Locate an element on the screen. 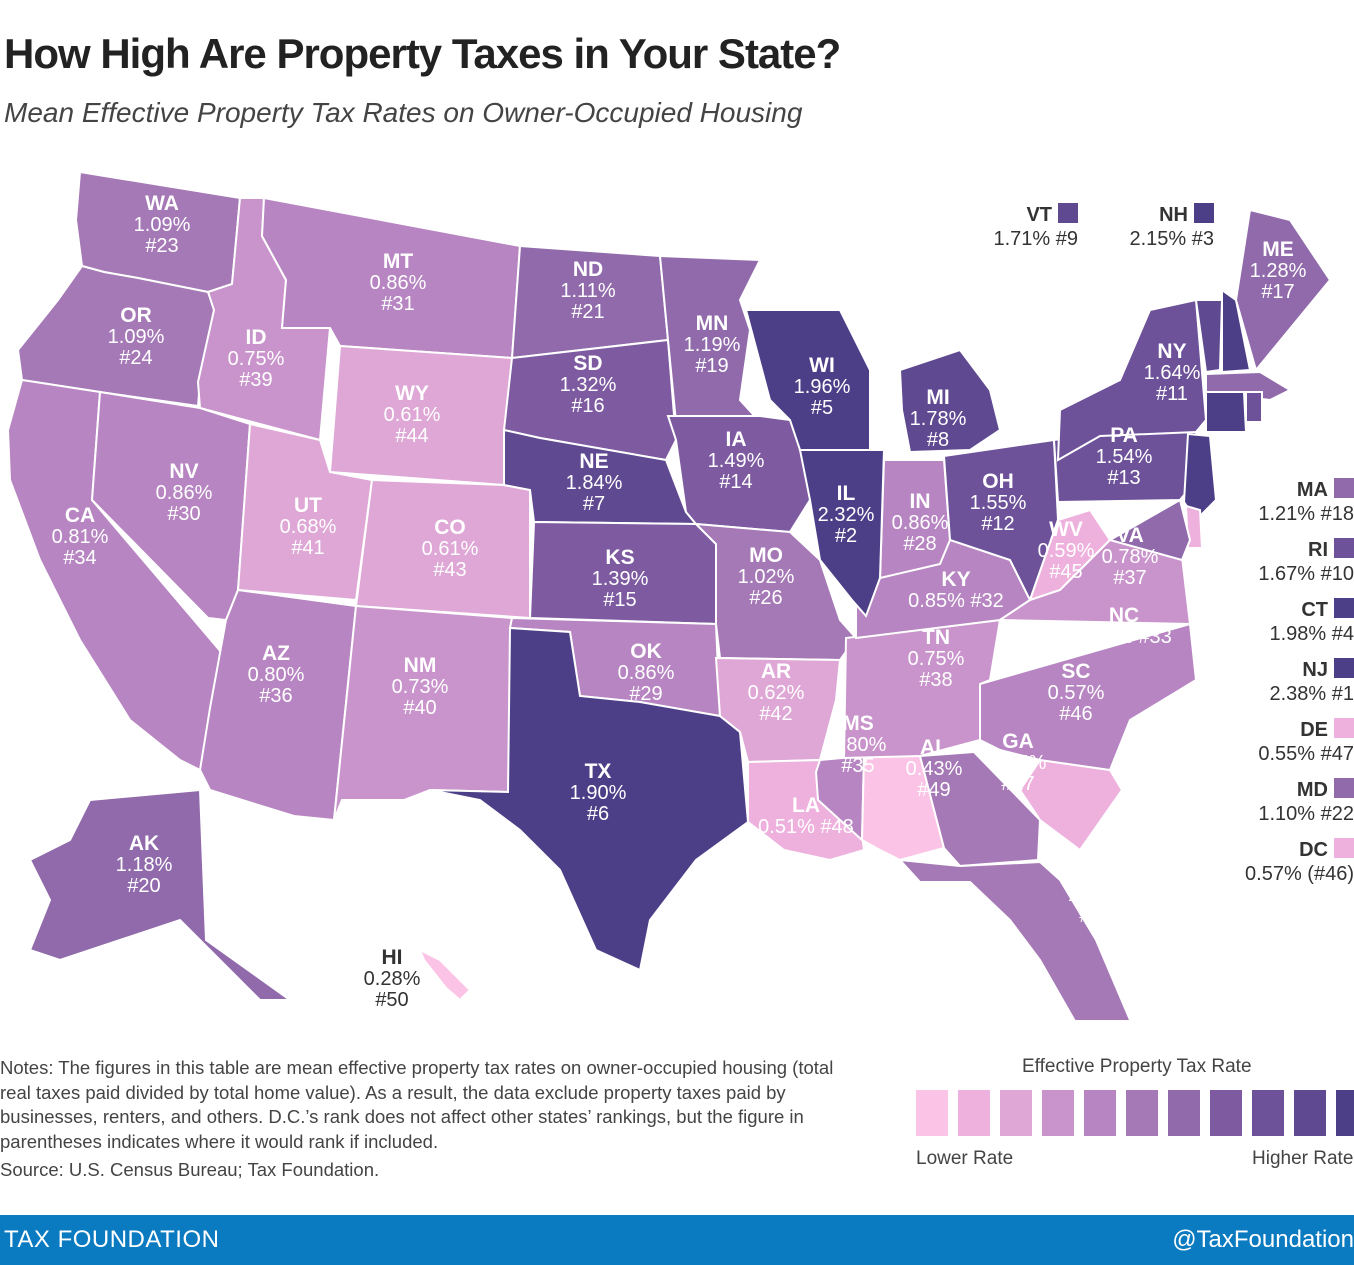 The width and height of the screenshot is (1354, 1265). state-rate-co: 0.61% is located at coordinates (450, 549).